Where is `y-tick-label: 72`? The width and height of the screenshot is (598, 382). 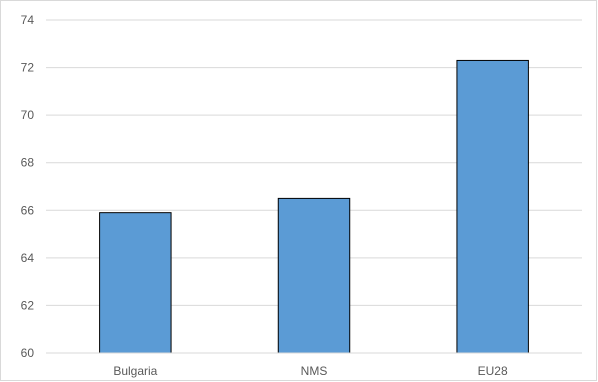 y-tick-label: 72 is located at coordinates (28, 68).